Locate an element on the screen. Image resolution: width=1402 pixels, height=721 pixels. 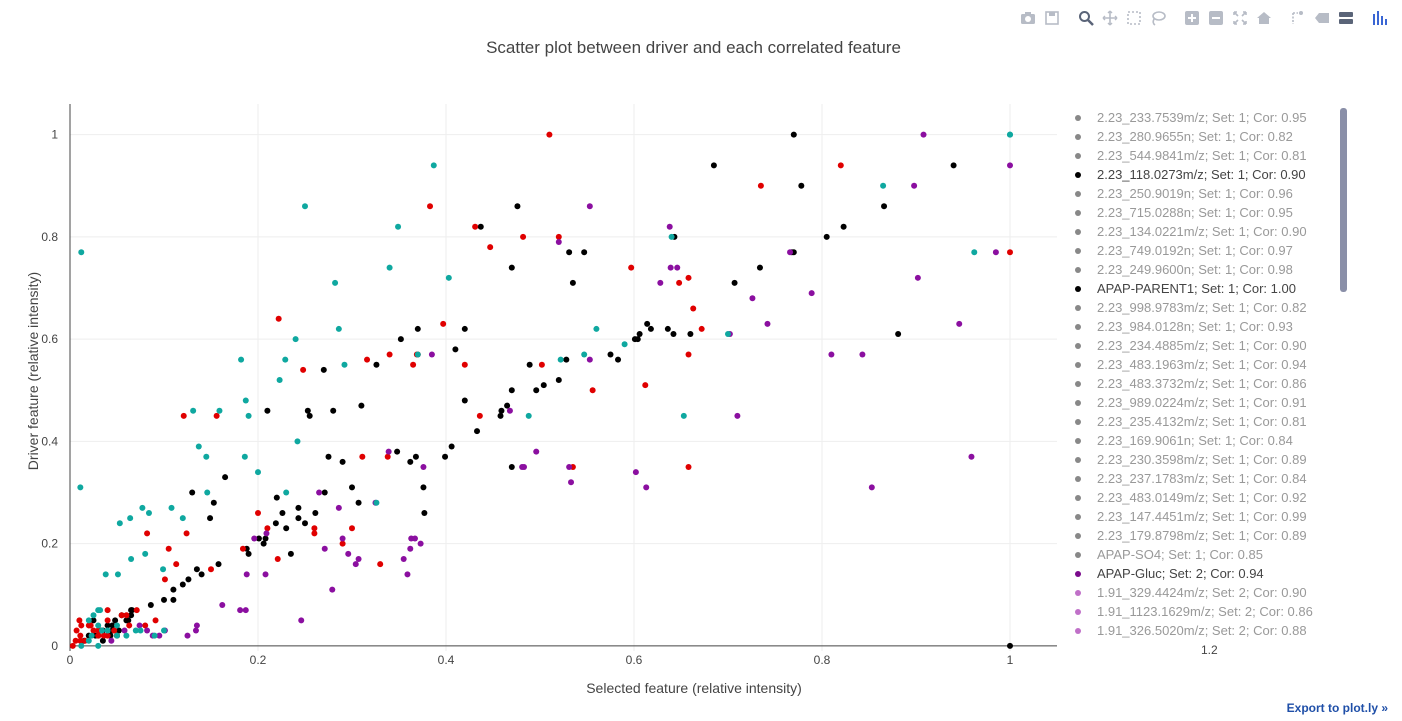
save-icon is located at coordinates (1052, 18).